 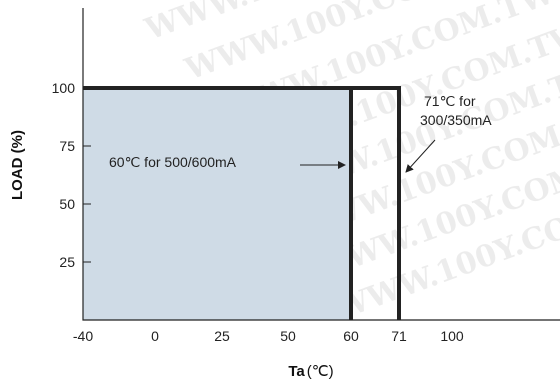 I want to click on annotation-71c-label-line1: 71℃ for, so click(x=450, y=101).